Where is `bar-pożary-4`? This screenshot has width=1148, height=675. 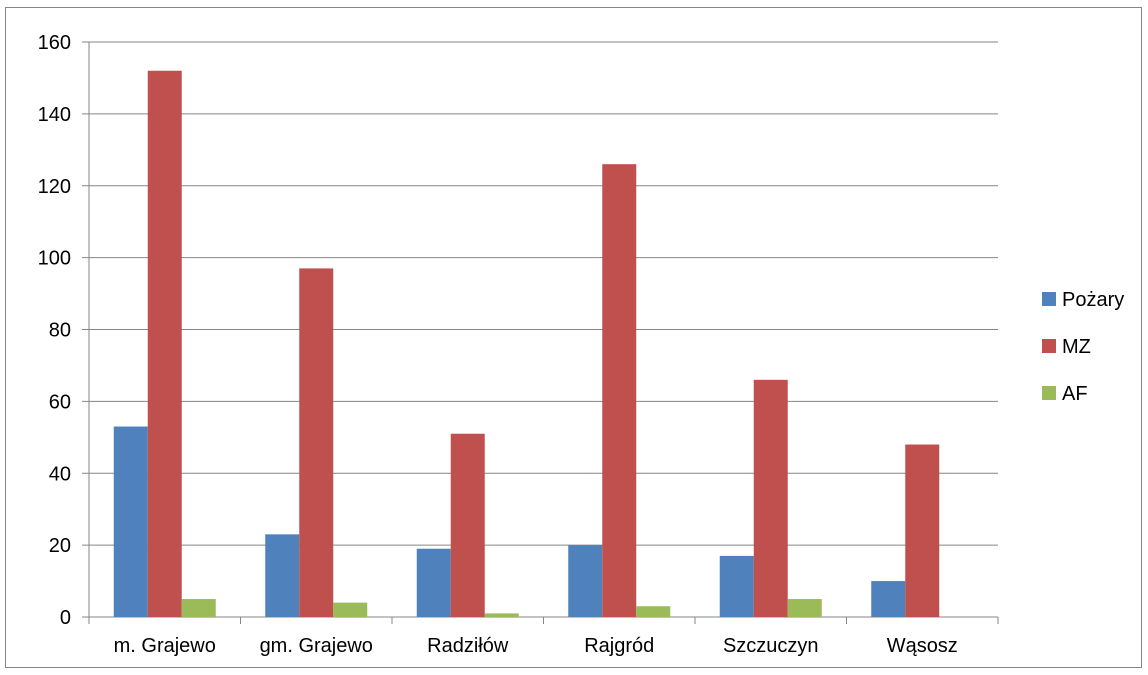 bar-pożary-4 is located at coordinates (736, 586).